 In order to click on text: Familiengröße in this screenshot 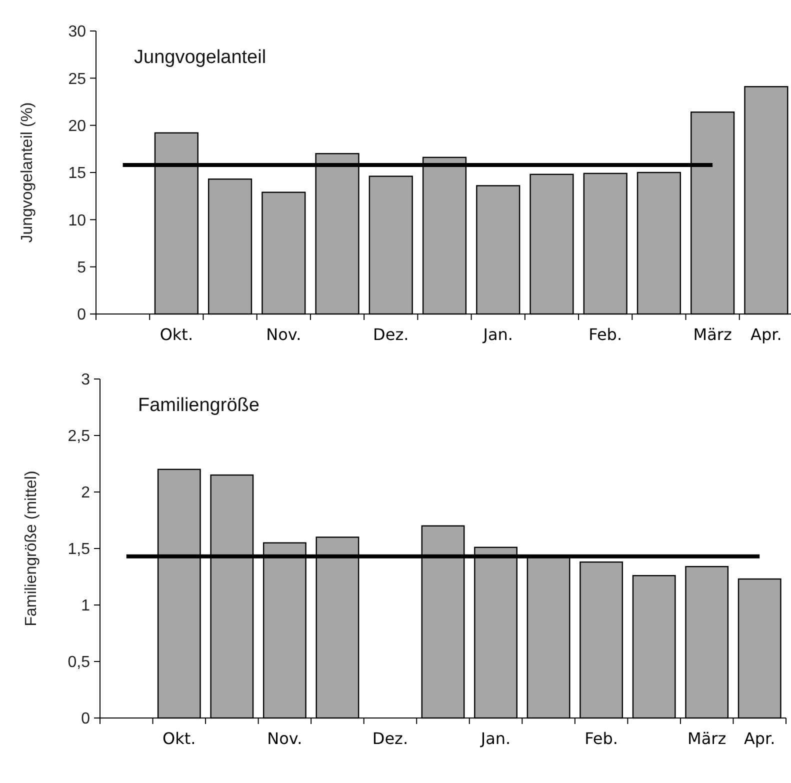, I will do `click(199, 405)`.